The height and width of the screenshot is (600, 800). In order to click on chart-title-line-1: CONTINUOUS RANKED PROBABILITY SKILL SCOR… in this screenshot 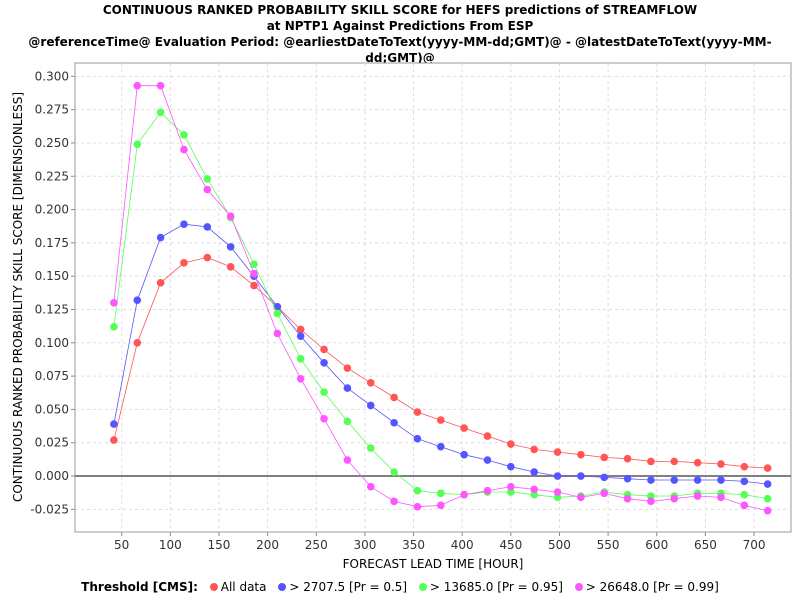, I will do `click(400, 10)`.